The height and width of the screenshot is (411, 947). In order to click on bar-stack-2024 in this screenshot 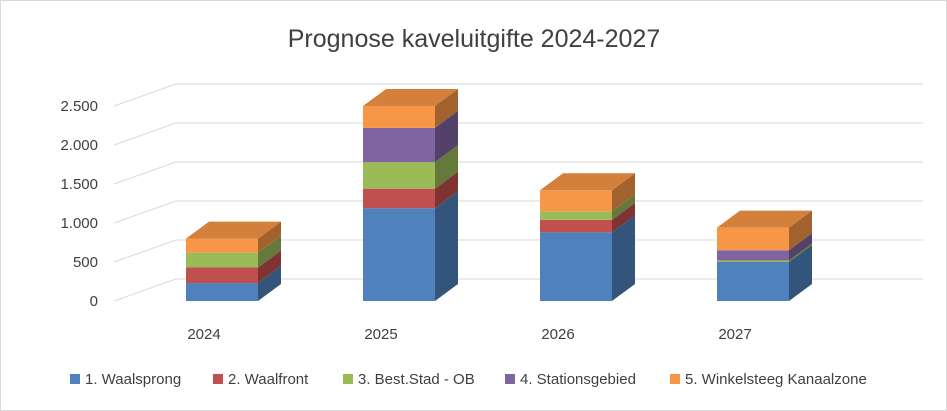, I will do `click(233, 261)`.